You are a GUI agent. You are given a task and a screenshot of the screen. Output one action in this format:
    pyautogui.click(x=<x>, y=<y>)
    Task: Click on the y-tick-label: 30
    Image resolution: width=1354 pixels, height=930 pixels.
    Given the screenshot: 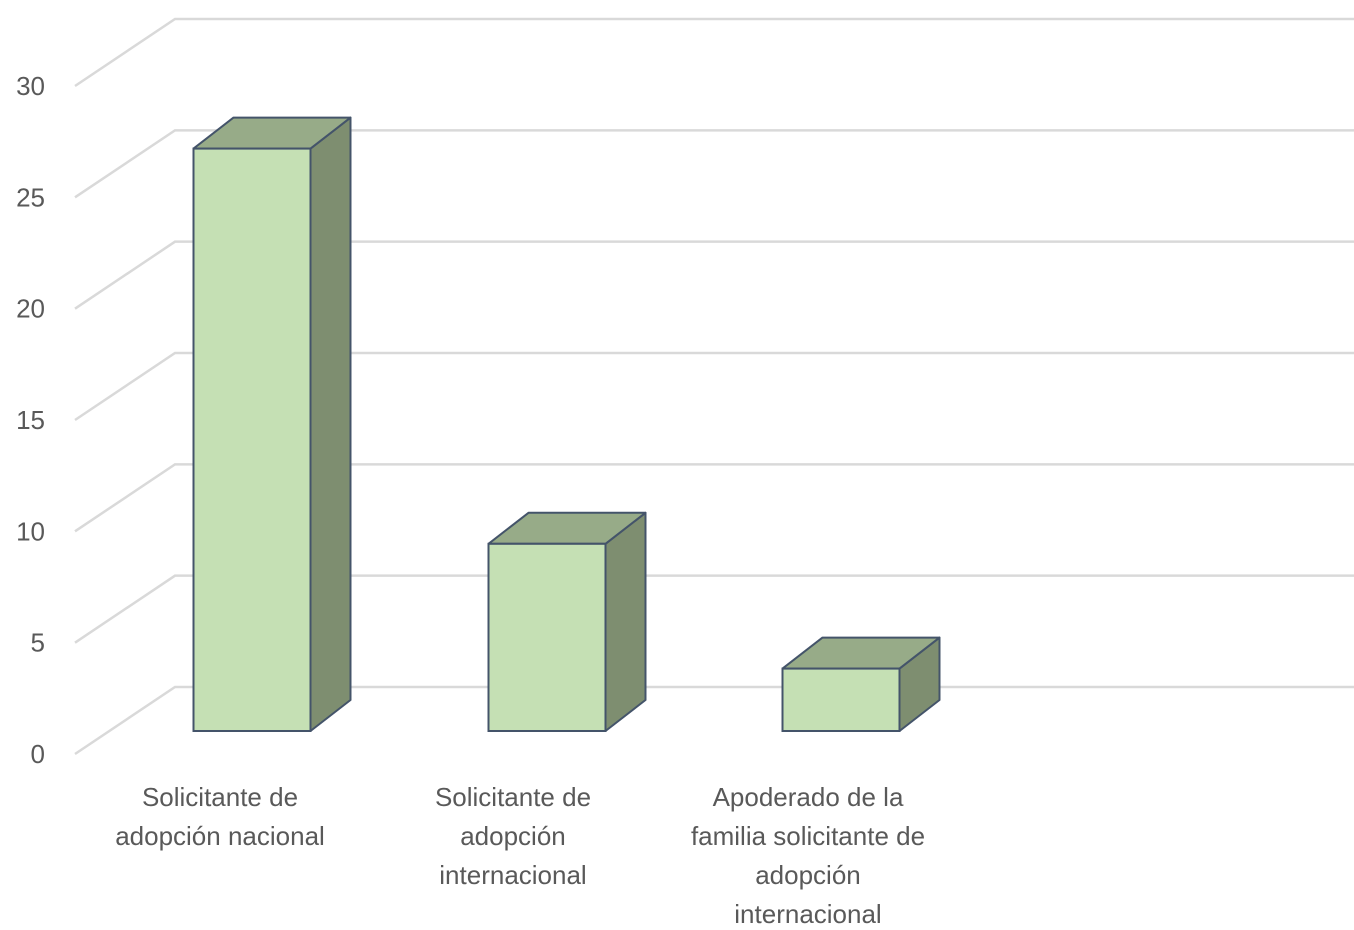 What is the action you would take?
    pyautogui.click(x=30, y=86)
    